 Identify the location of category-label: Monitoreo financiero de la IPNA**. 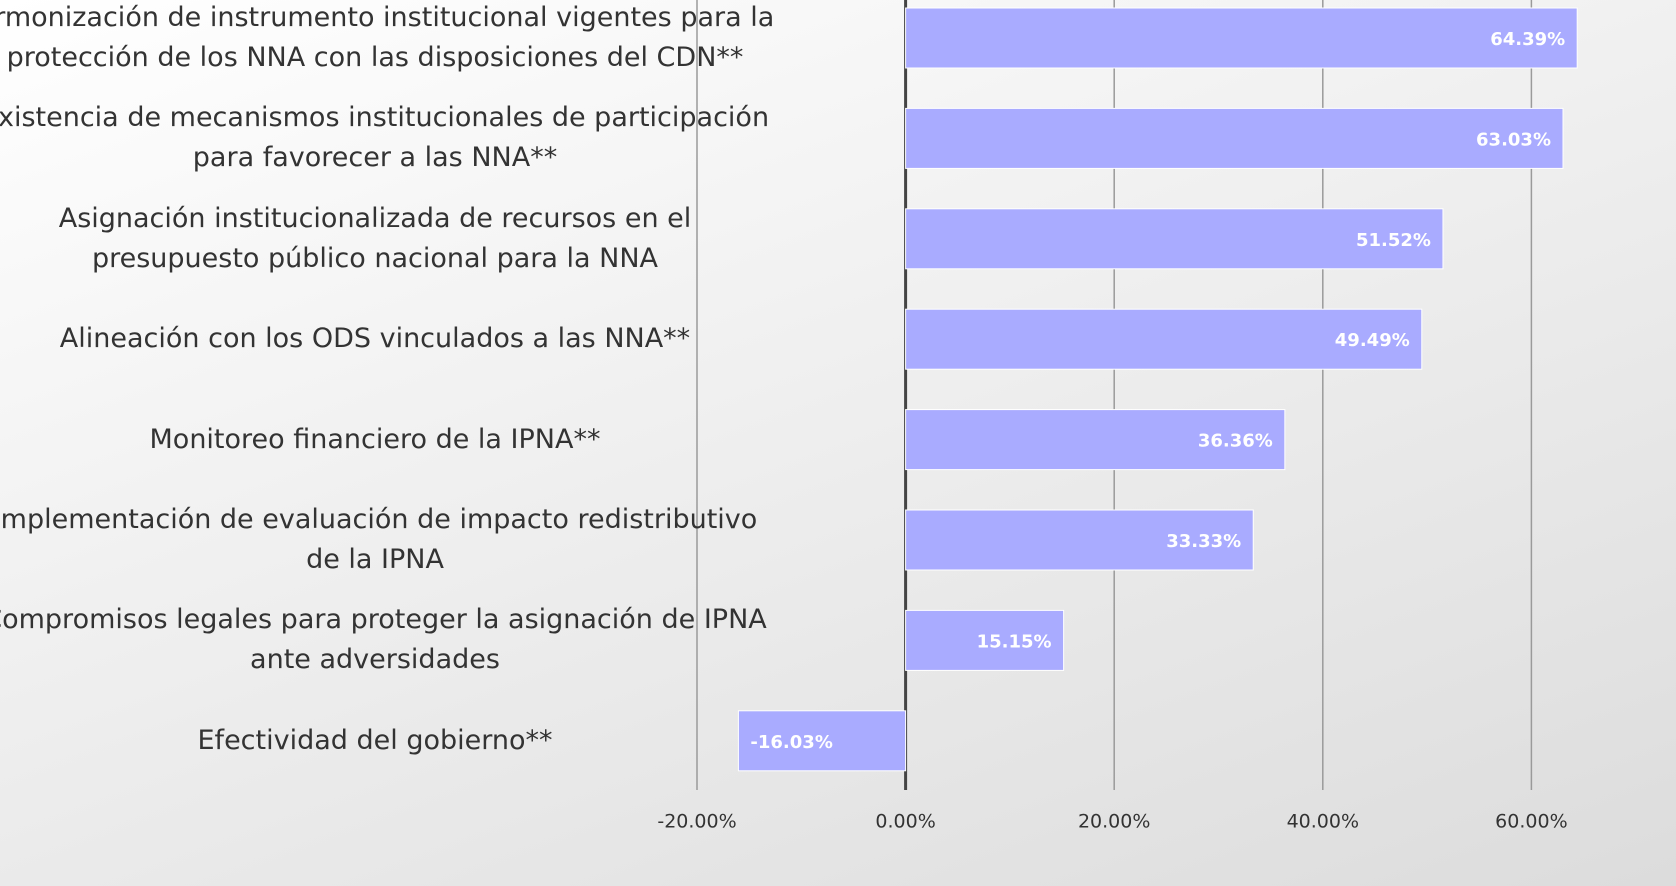
(392, 440).